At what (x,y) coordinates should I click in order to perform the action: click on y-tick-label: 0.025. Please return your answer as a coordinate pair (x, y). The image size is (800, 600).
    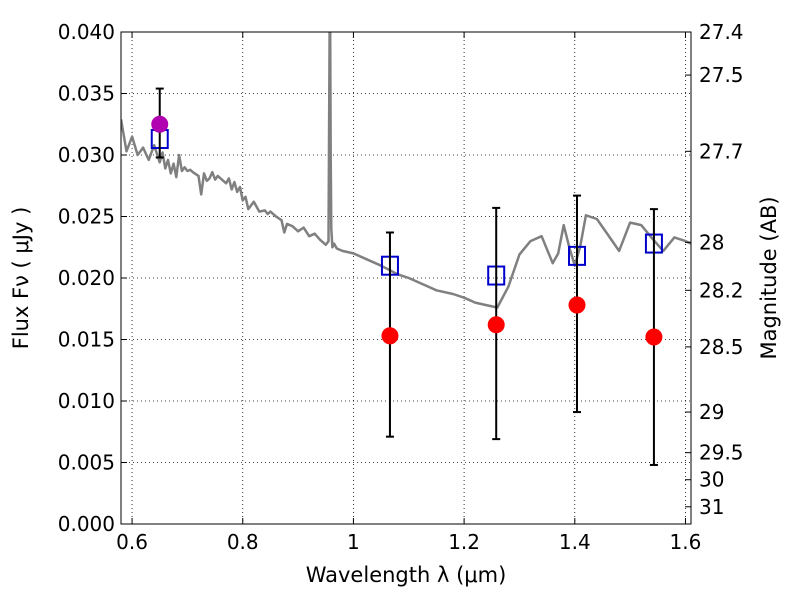
    Looking at the image, I should click on (86, 217).